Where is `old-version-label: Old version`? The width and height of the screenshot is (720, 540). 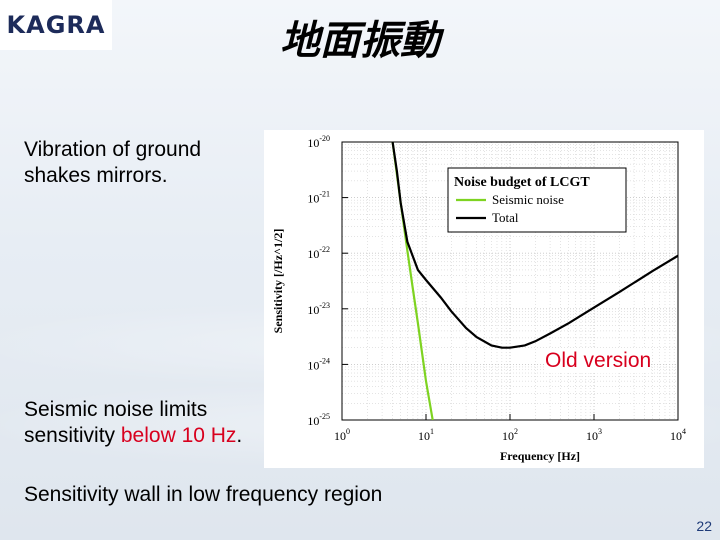 old-version-label: Old version is located at coordinates (598, 361).